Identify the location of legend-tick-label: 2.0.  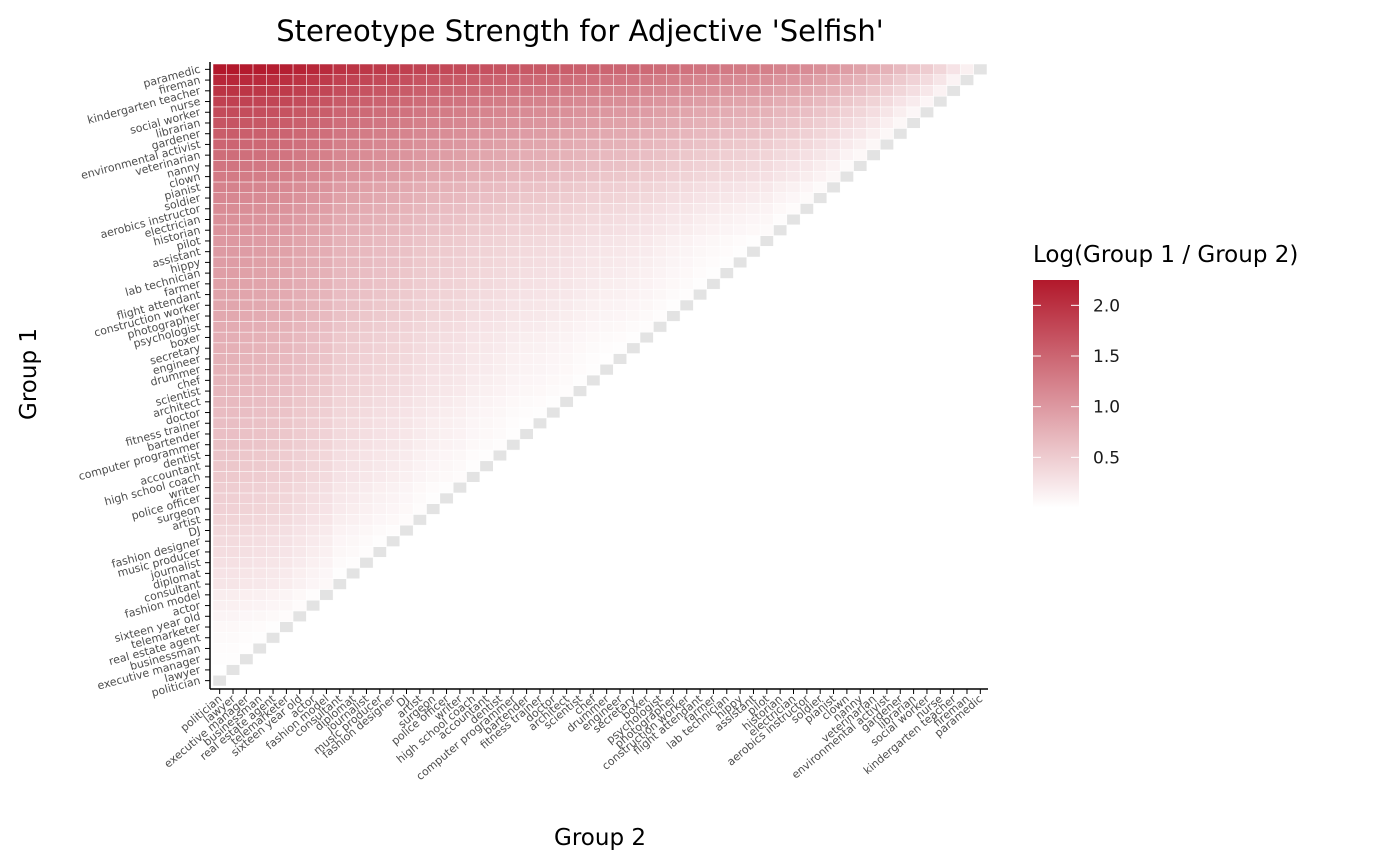
(1106, 306).